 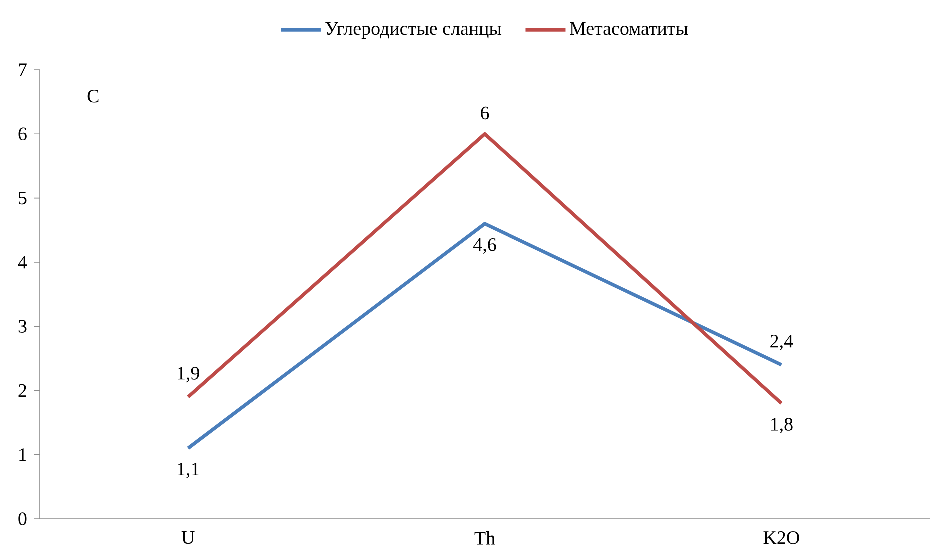 What do you see at coordinates (782, 538) in the screenshot?
I see `x-tick-label: K2O` at bounding box center [782, 538].